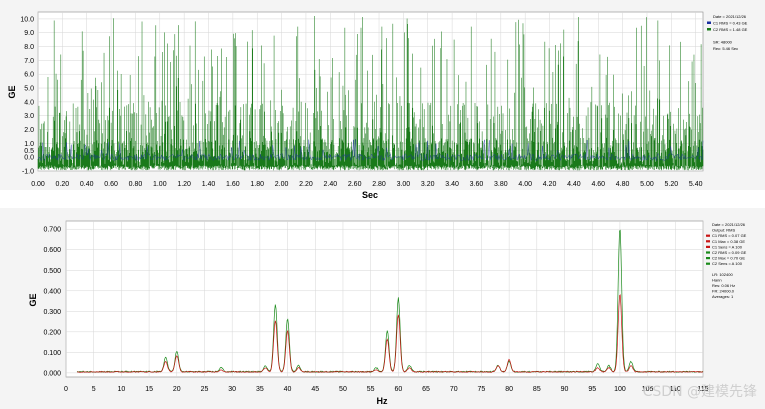  I want to click on chart2-x-tick-label: 50, so click(343, 389).